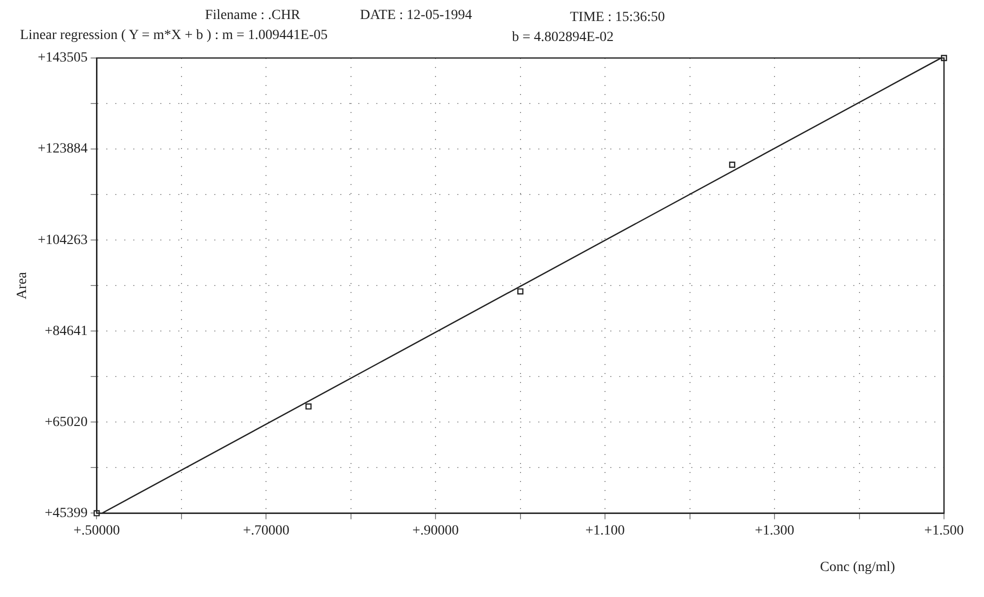 The image size is (984, 597). I want to click on text: b = 4.802894E-02, so click(563, 38).